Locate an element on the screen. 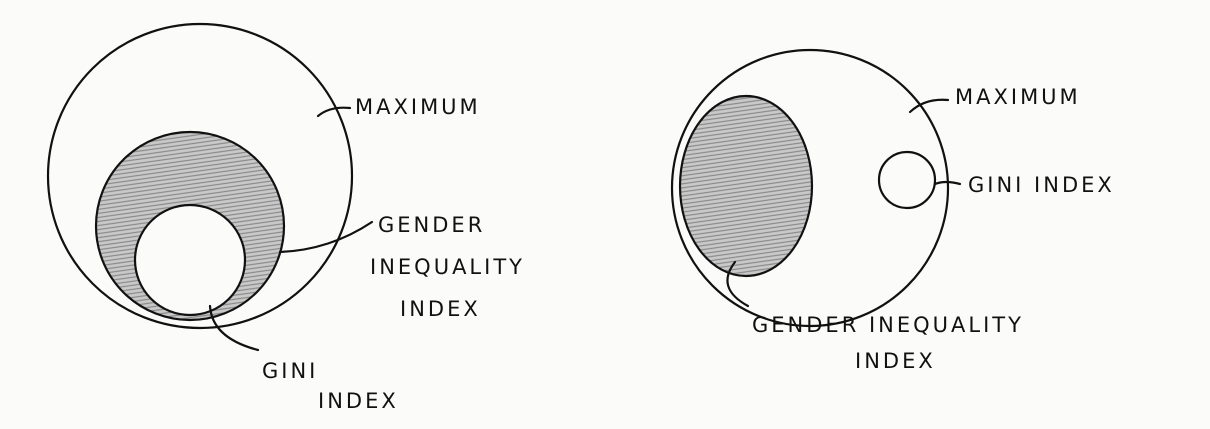  label: INEQUALITY is located at coordinates (447, 267).